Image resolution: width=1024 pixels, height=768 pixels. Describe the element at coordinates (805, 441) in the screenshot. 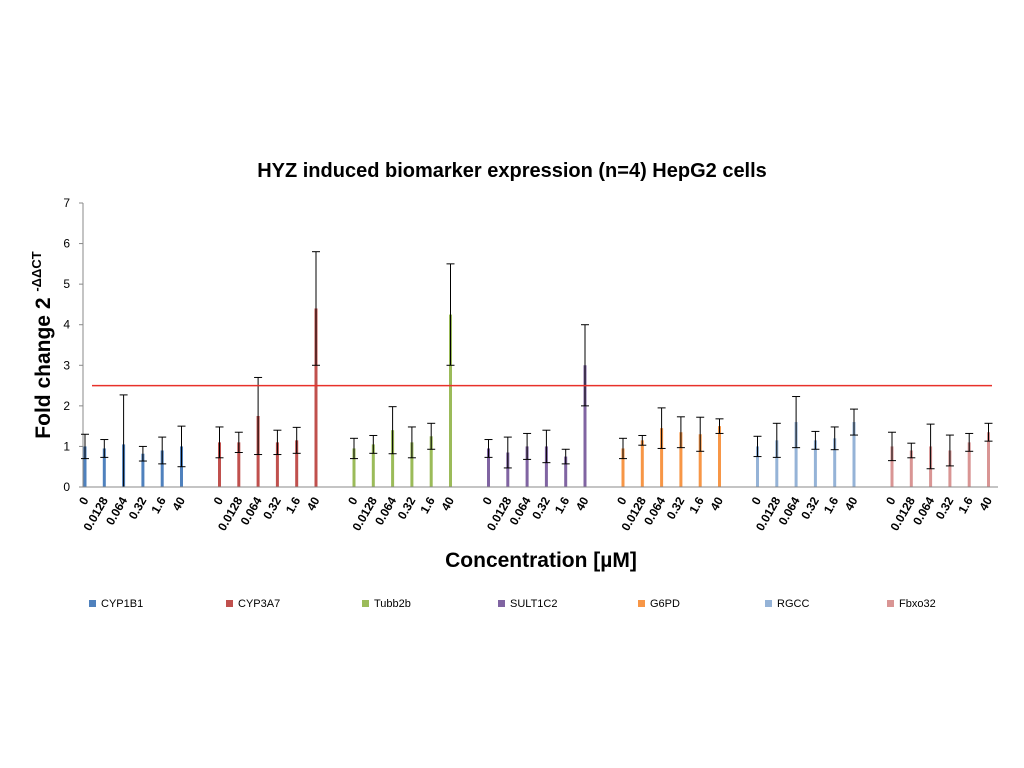

I see `series-RGCC` at that location.